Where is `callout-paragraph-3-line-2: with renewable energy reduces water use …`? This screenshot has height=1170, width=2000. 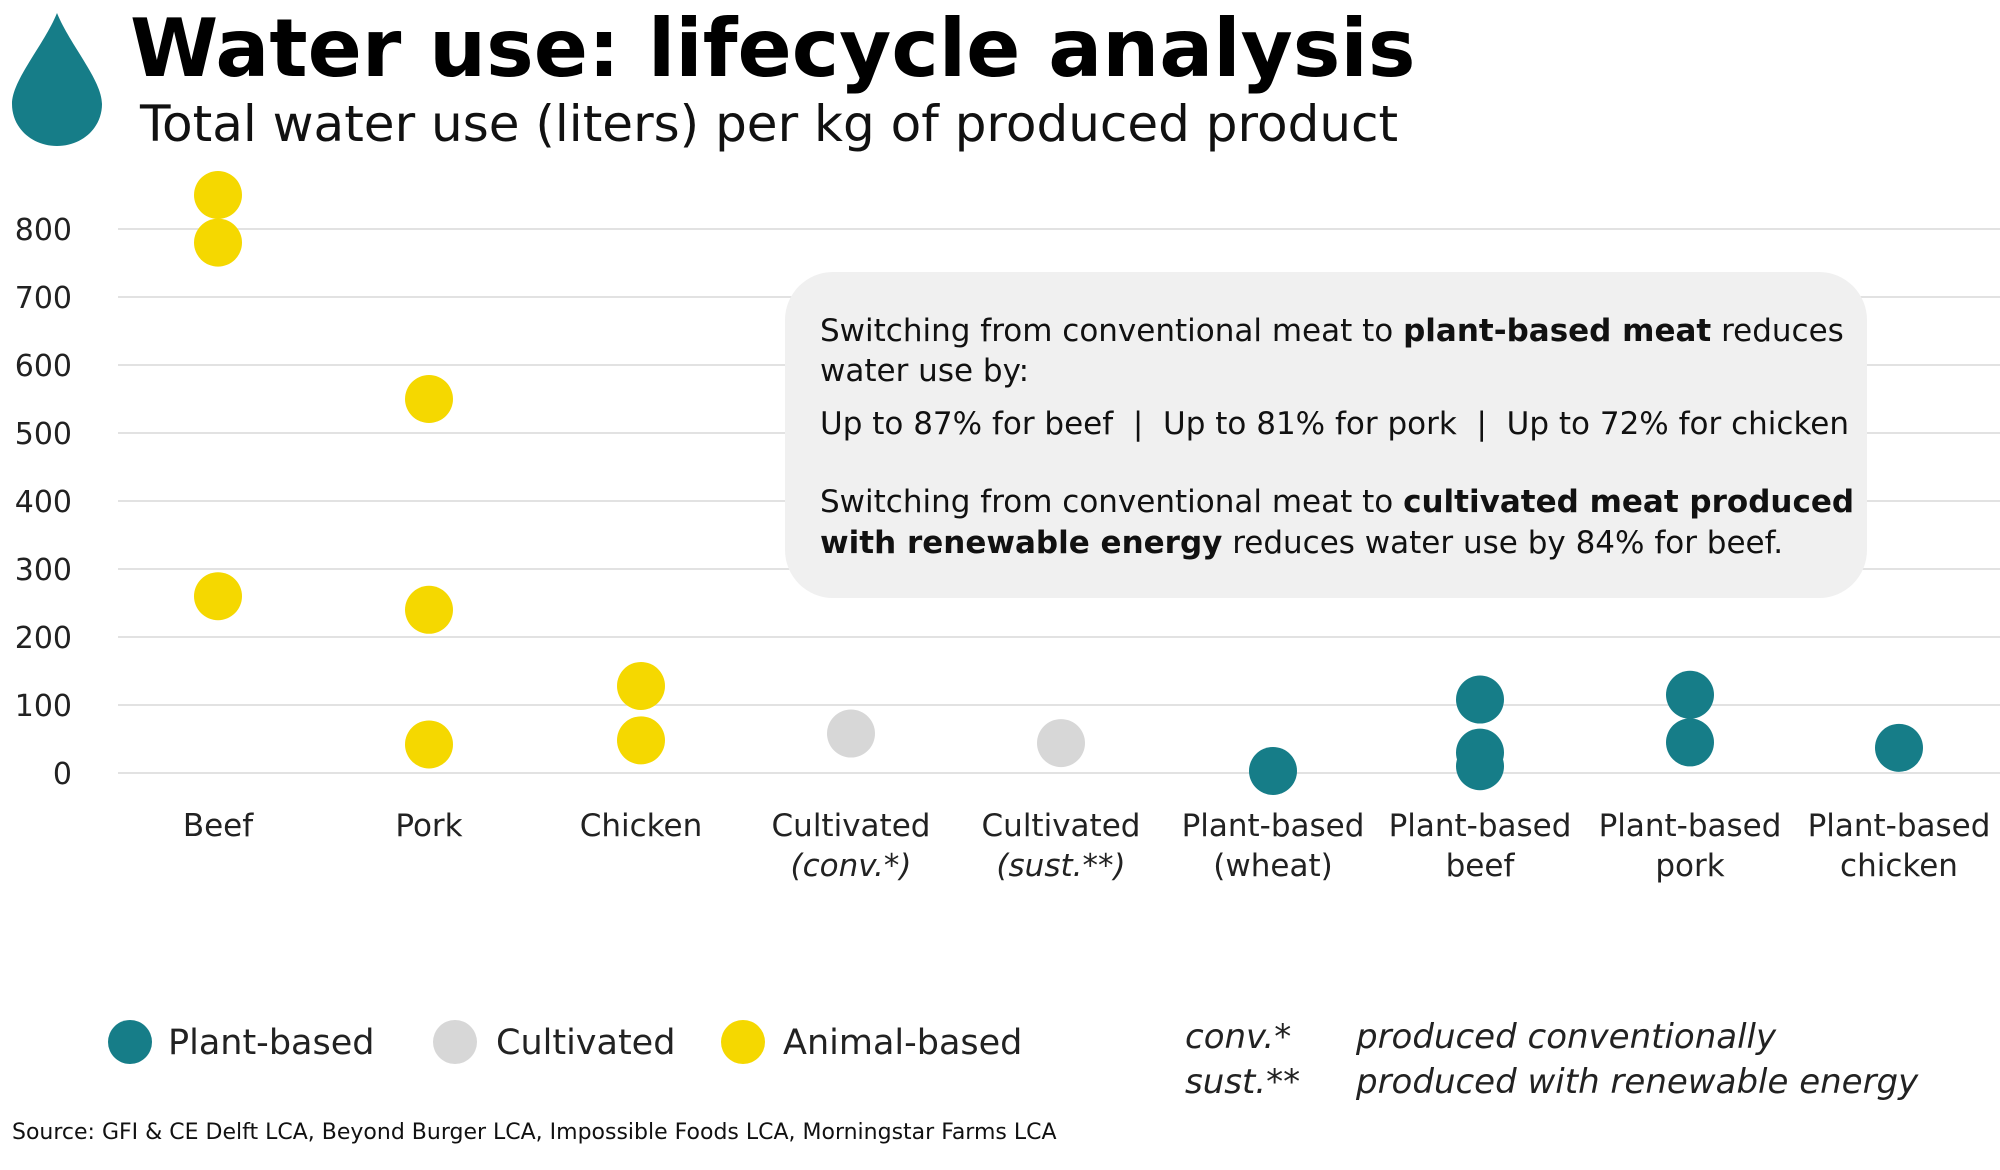 callout-paragraph-3-line-2: with renewable energy reduces water use … is located at coordinates (1301, 543).